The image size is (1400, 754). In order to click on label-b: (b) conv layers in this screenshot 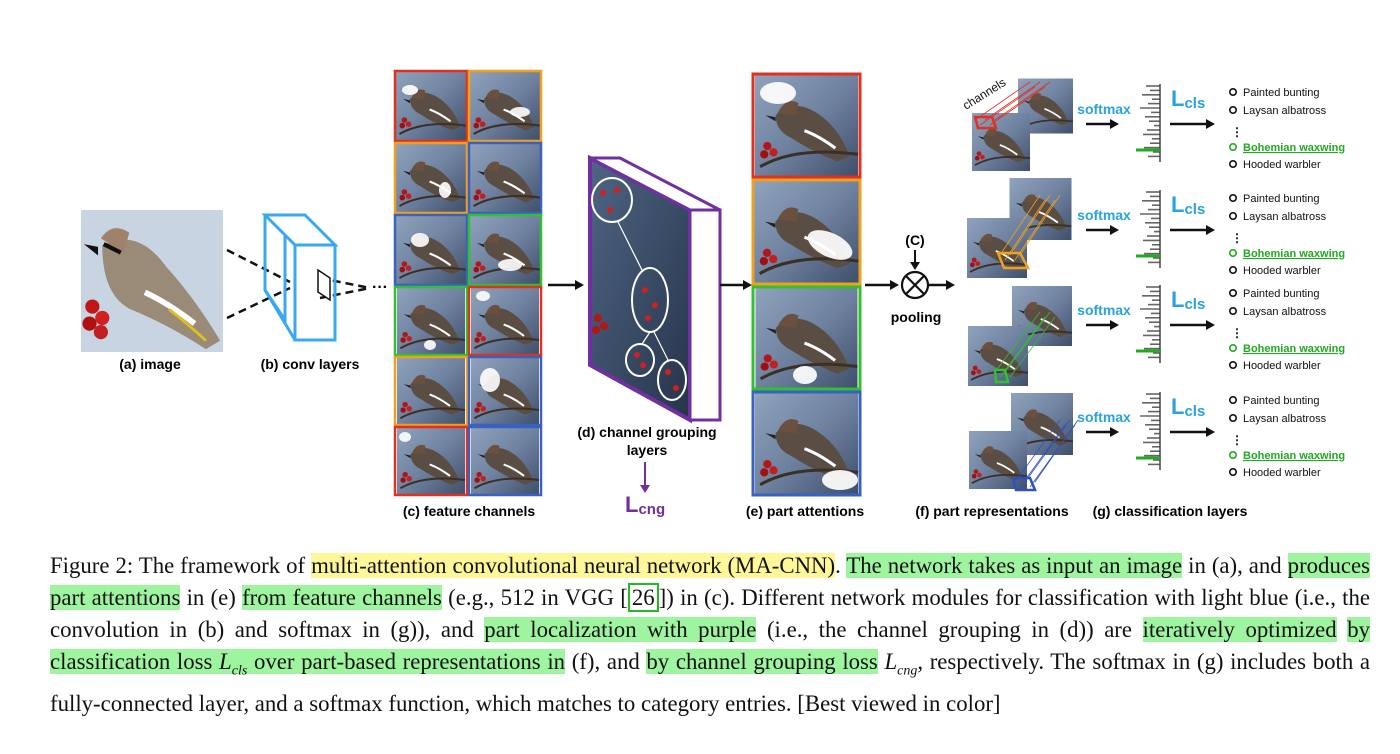, I will do `click(310, 364)`.